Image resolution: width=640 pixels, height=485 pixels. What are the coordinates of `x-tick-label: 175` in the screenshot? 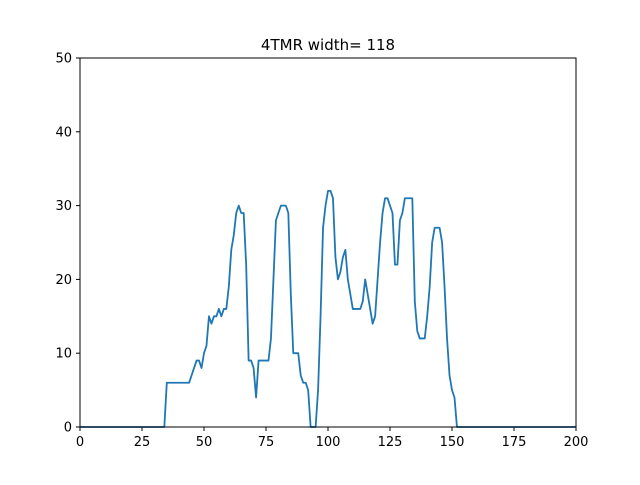 It's located at (514, 442).